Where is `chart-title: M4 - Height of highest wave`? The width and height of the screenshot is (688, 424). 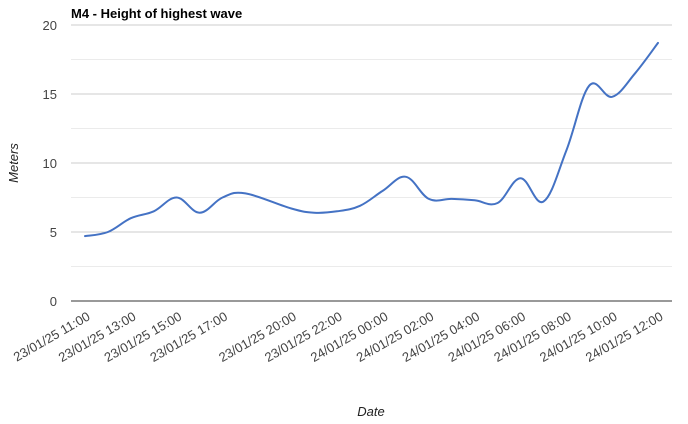
chart-title: M4 - Height of highest wave is located at coordinates (156, 13).